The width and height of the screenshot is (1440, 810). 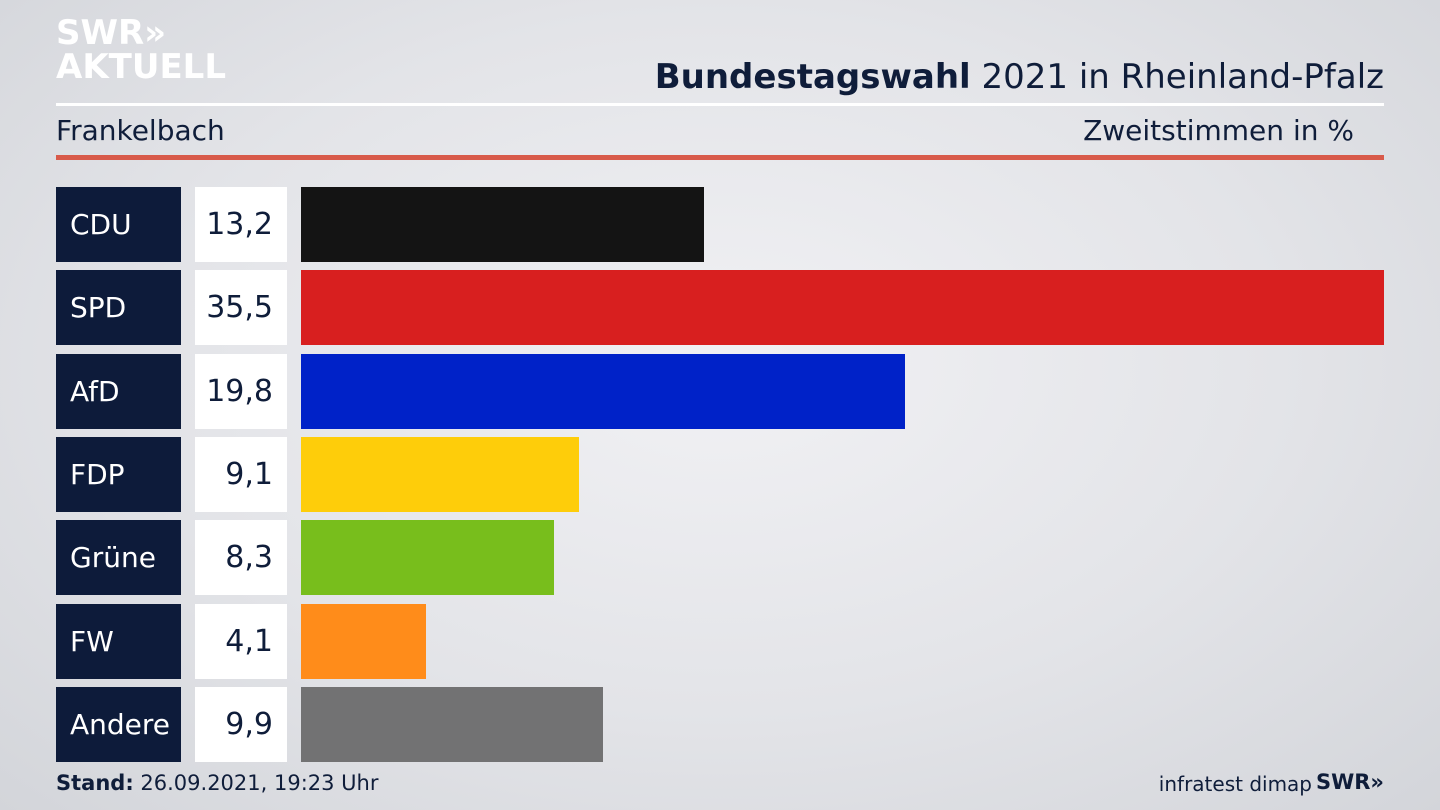 What do you see at coordinates (241, 641) in the screenshot?
I see `value-label: 4,1` at bounding box center [241, 641].